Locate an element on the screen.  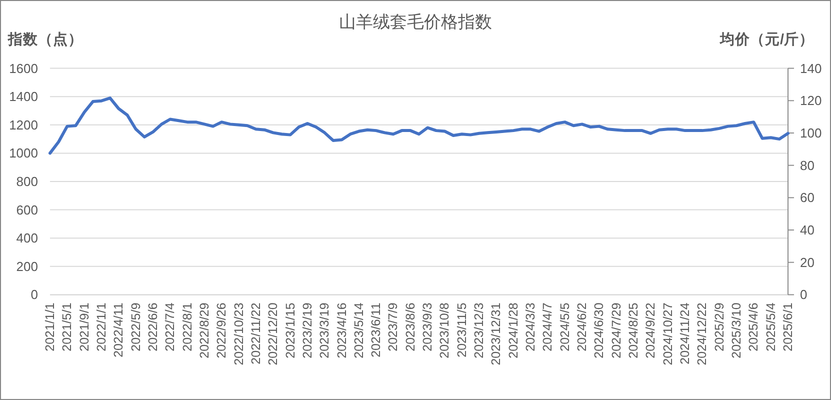
x-tick-label: 2023/11/5 is located at coordinates (461, 330).